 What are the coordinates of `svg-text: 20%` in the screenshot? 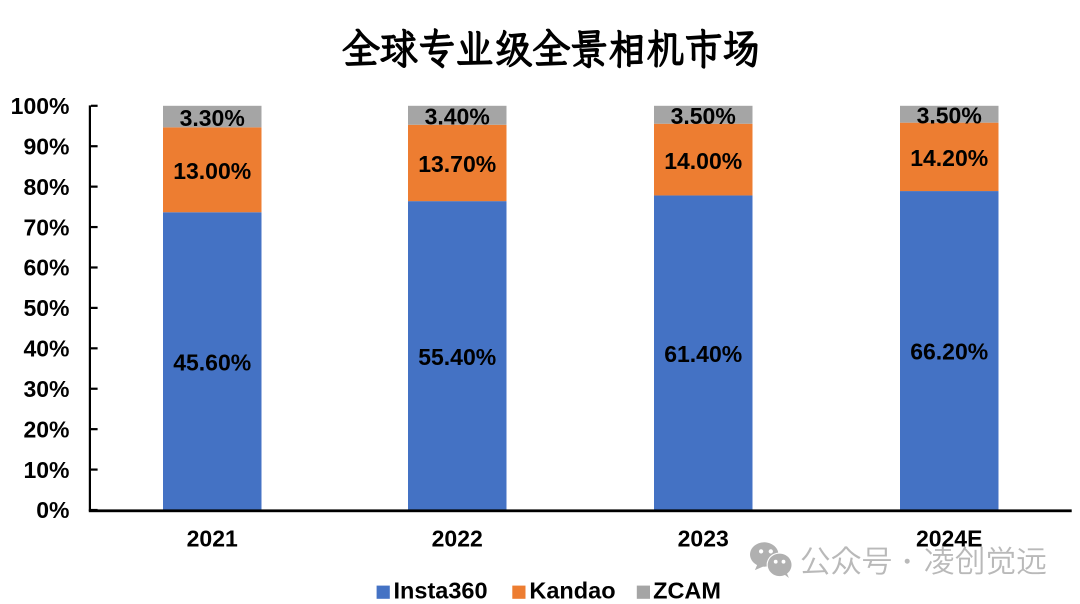 It's located at (46, 429).